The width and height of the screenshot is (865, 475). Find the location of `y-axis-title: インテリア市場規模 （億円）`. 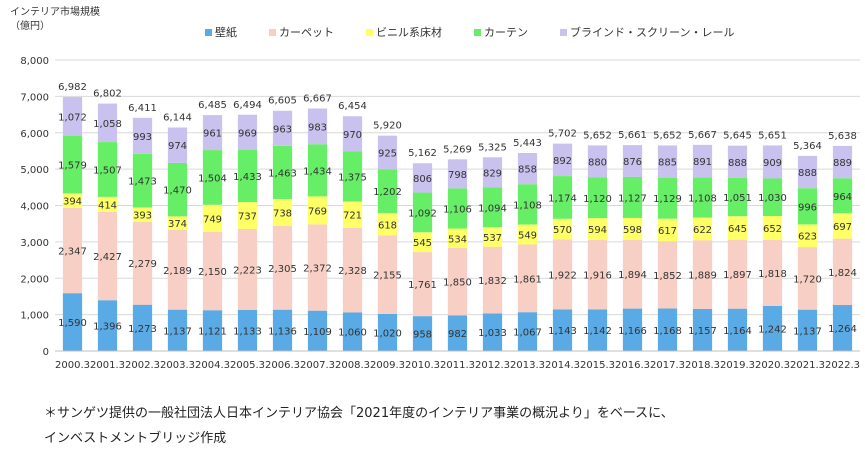

y-axis-title: インテリア市場規模 （億円） is located at coordinates (55, 20).